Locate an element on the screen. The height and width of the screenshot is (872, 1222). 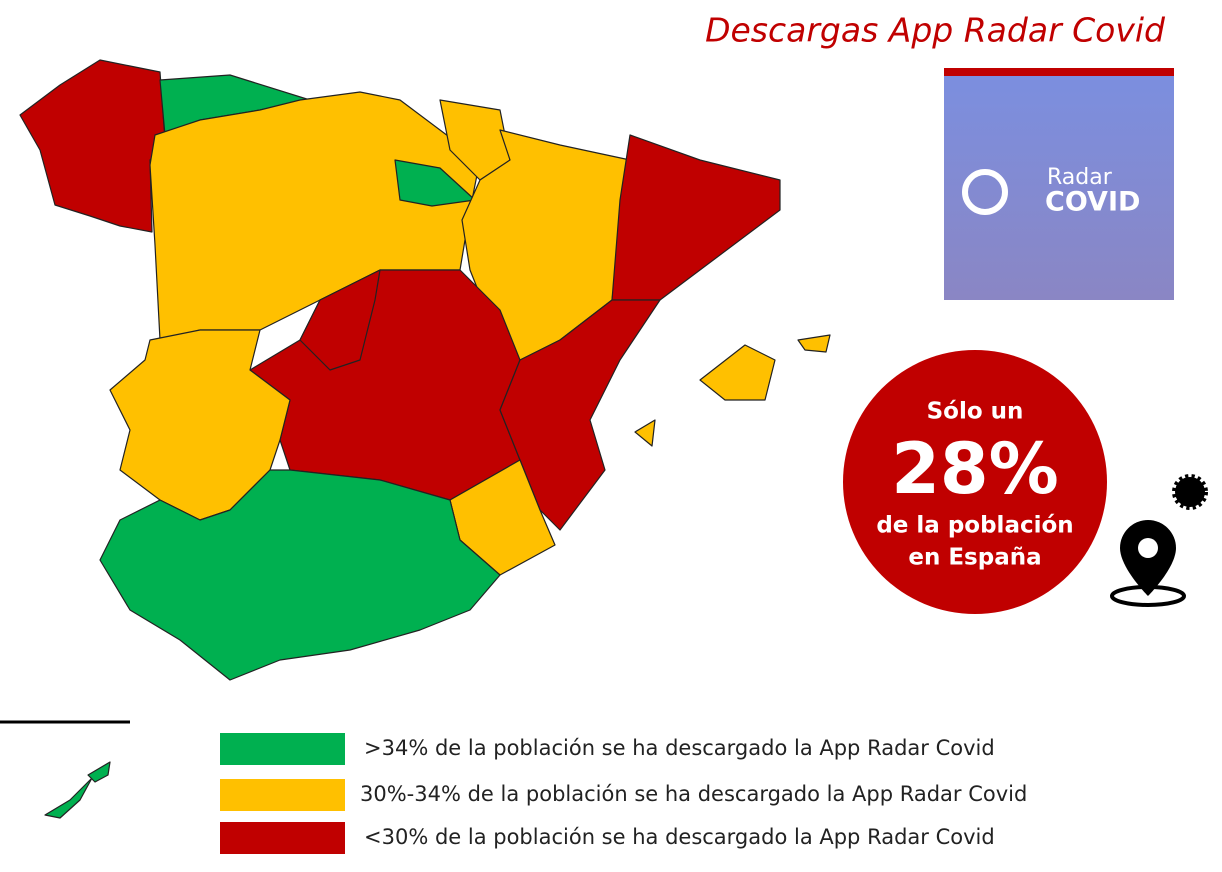
pin-base is located at coordinates (1148, 596).